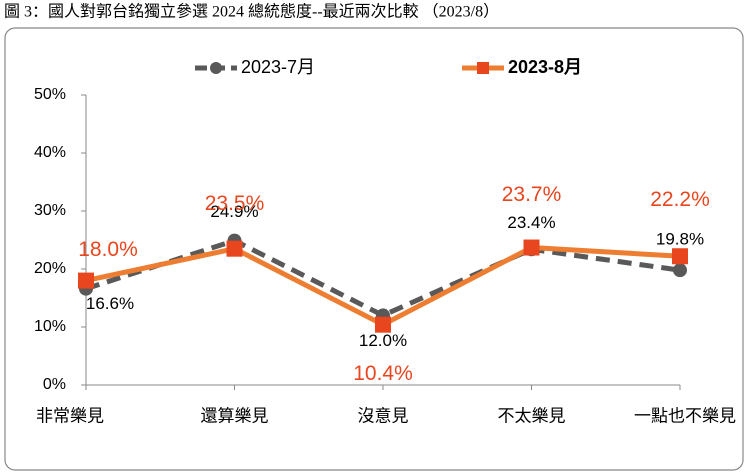 The width and height of the screenshot is (750, 475). What do you see at coordinates (50, 152) in the screenshot?
I see `y-tick-label: 40%` at bounding box center [50, 152].